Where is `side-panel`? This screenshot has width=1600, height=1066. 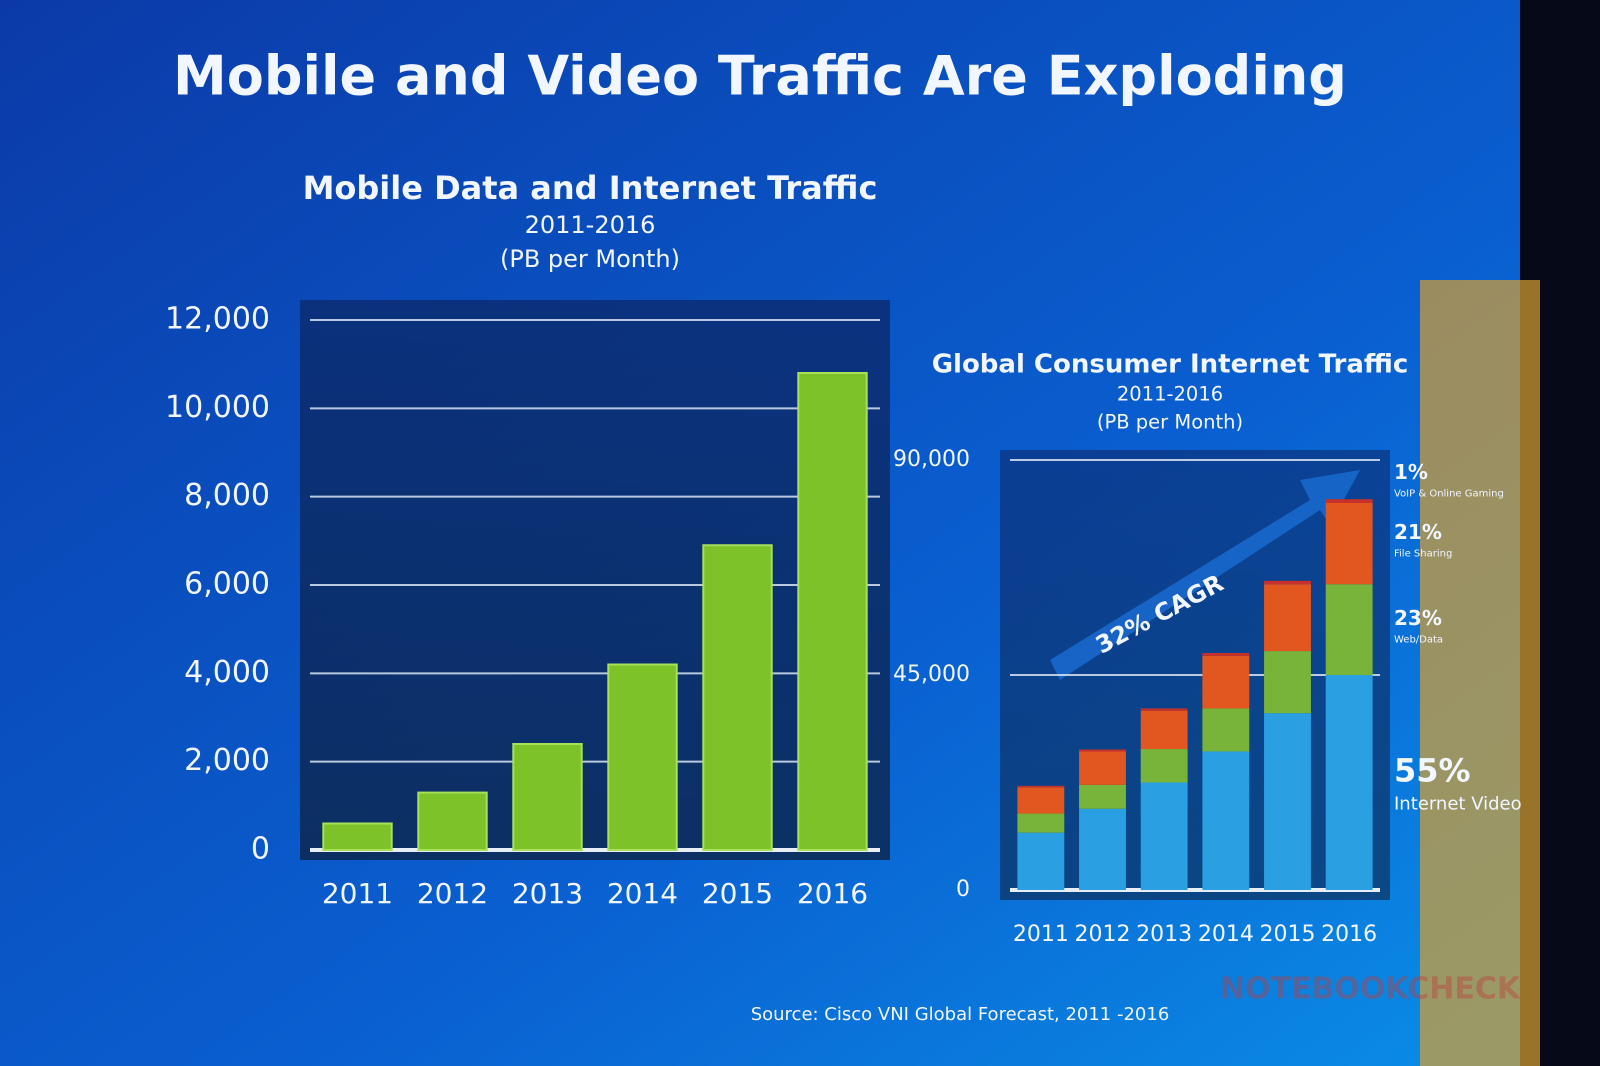
side-panel is located at coordinates (1480, 673).